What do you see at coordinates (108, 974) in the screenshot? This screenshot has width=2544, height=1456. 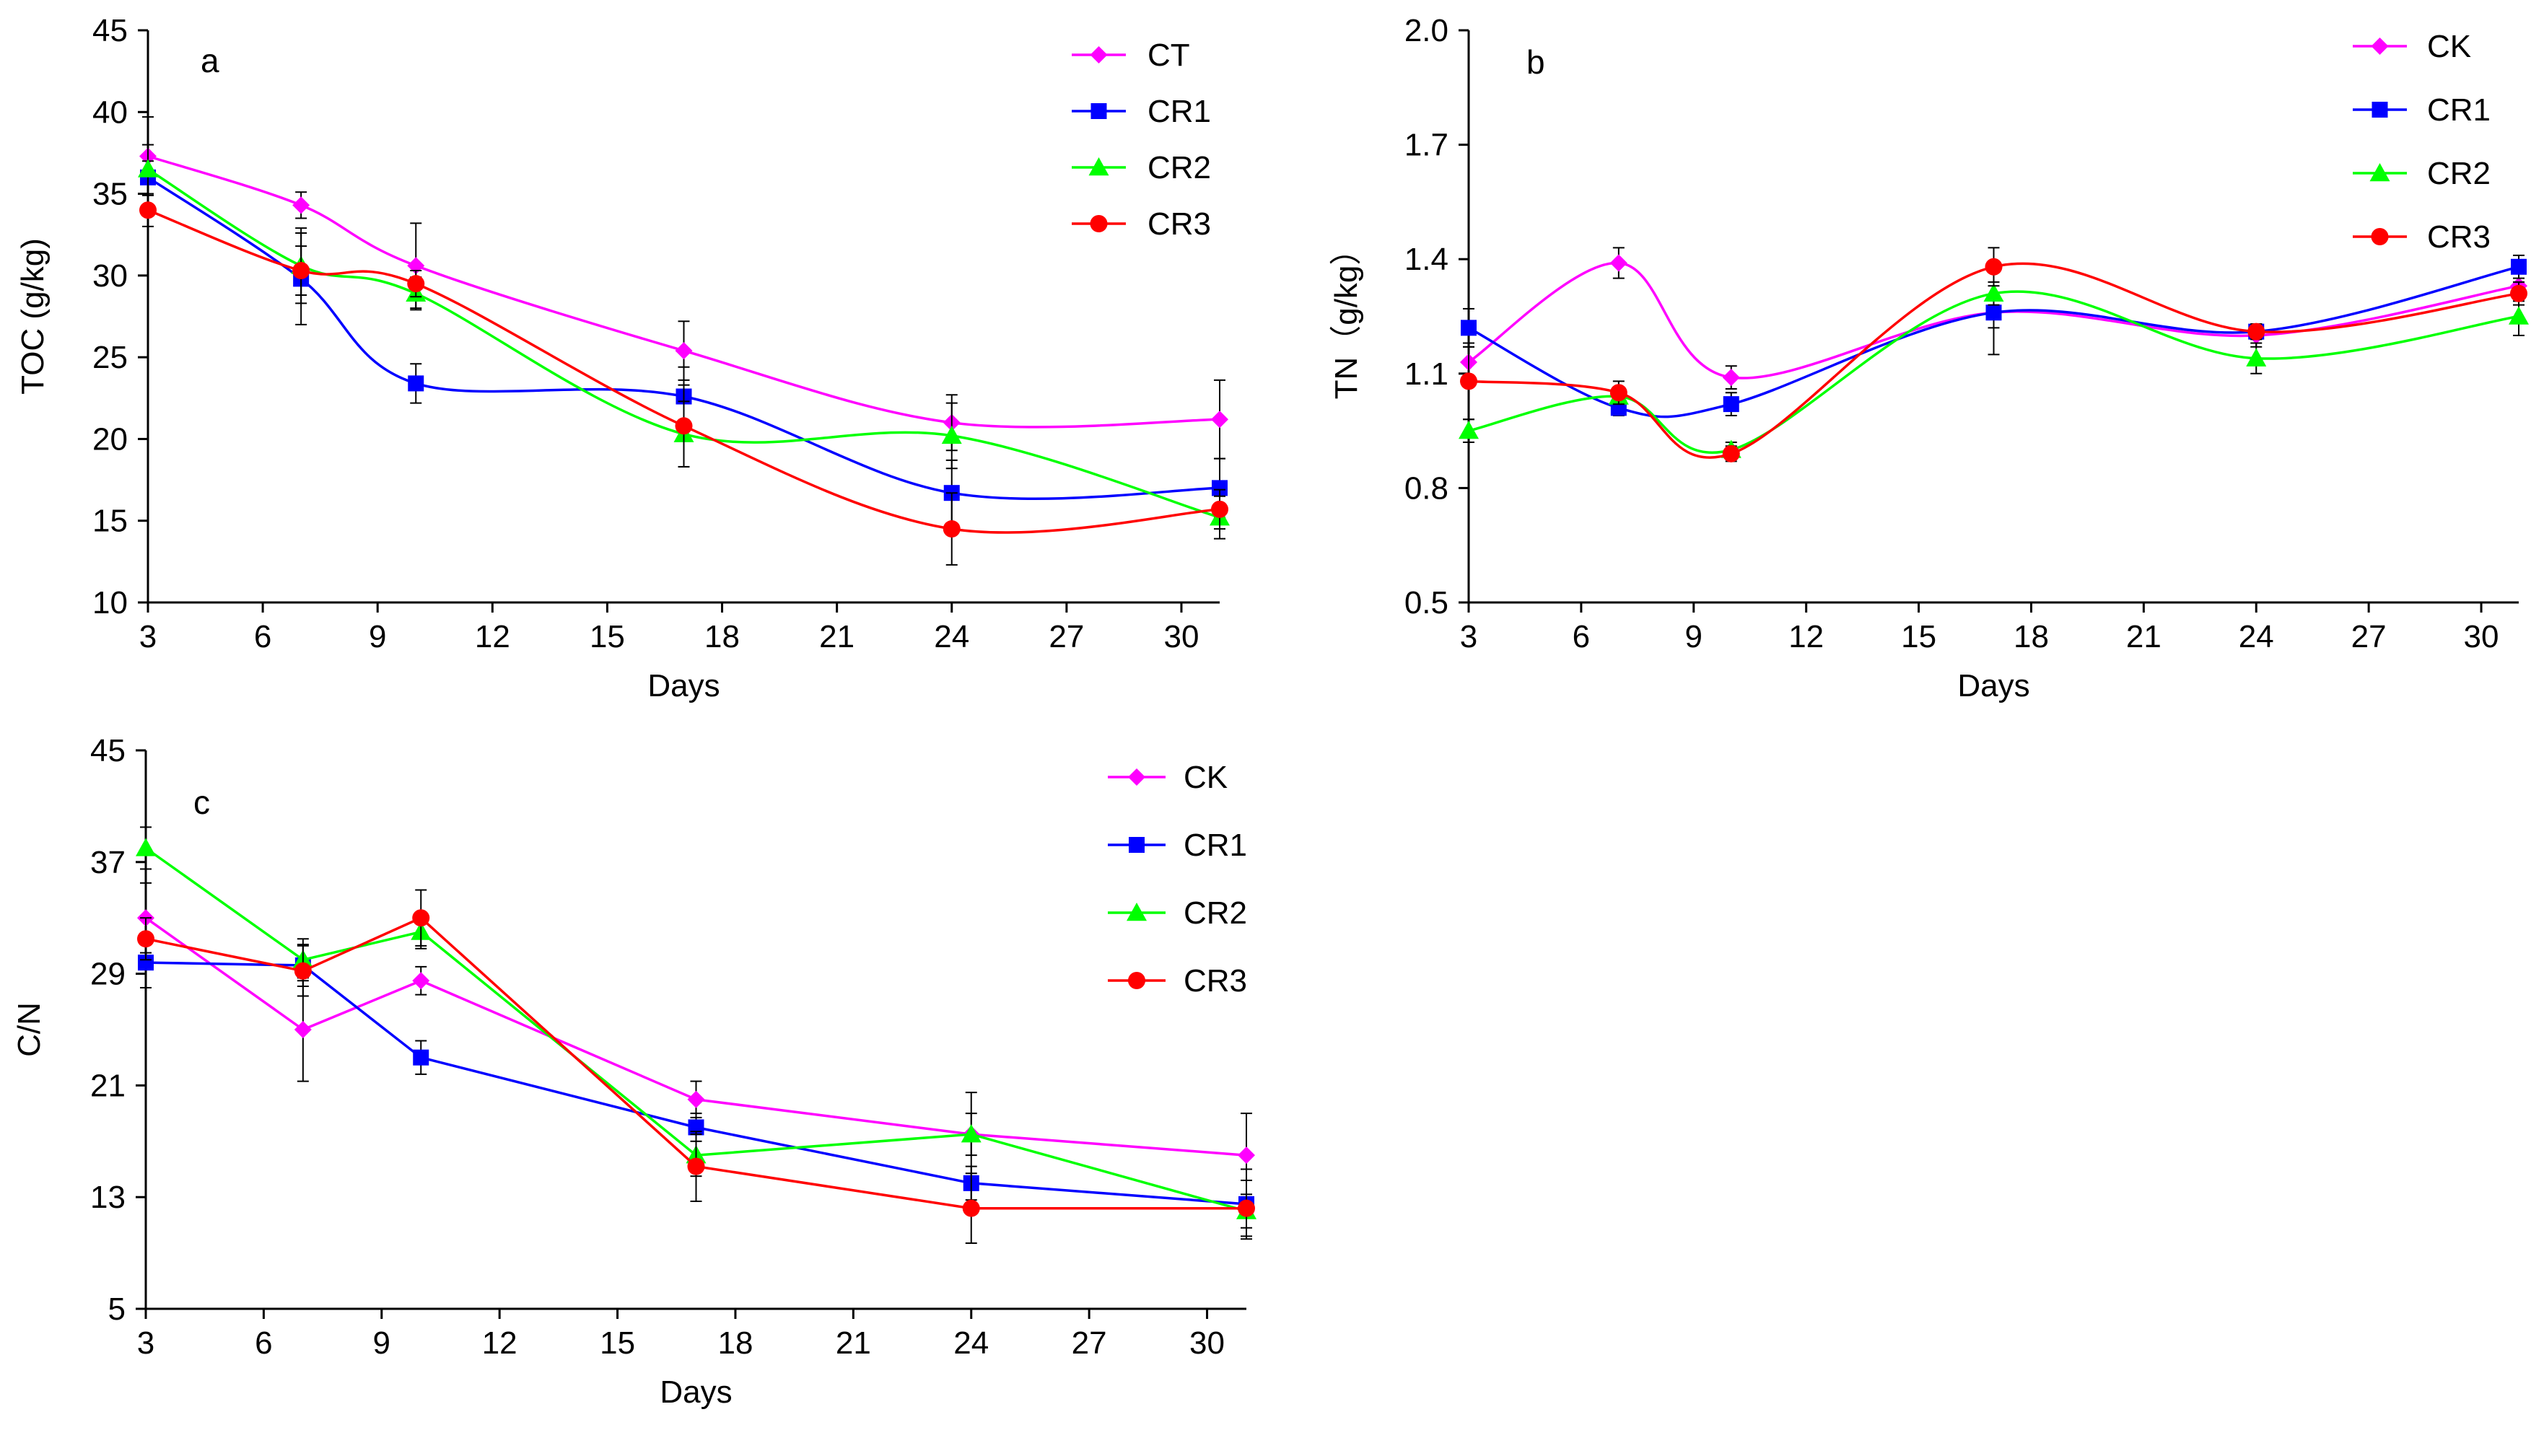 I see `y-tick-label: 29` at bounding box center [108, 974].